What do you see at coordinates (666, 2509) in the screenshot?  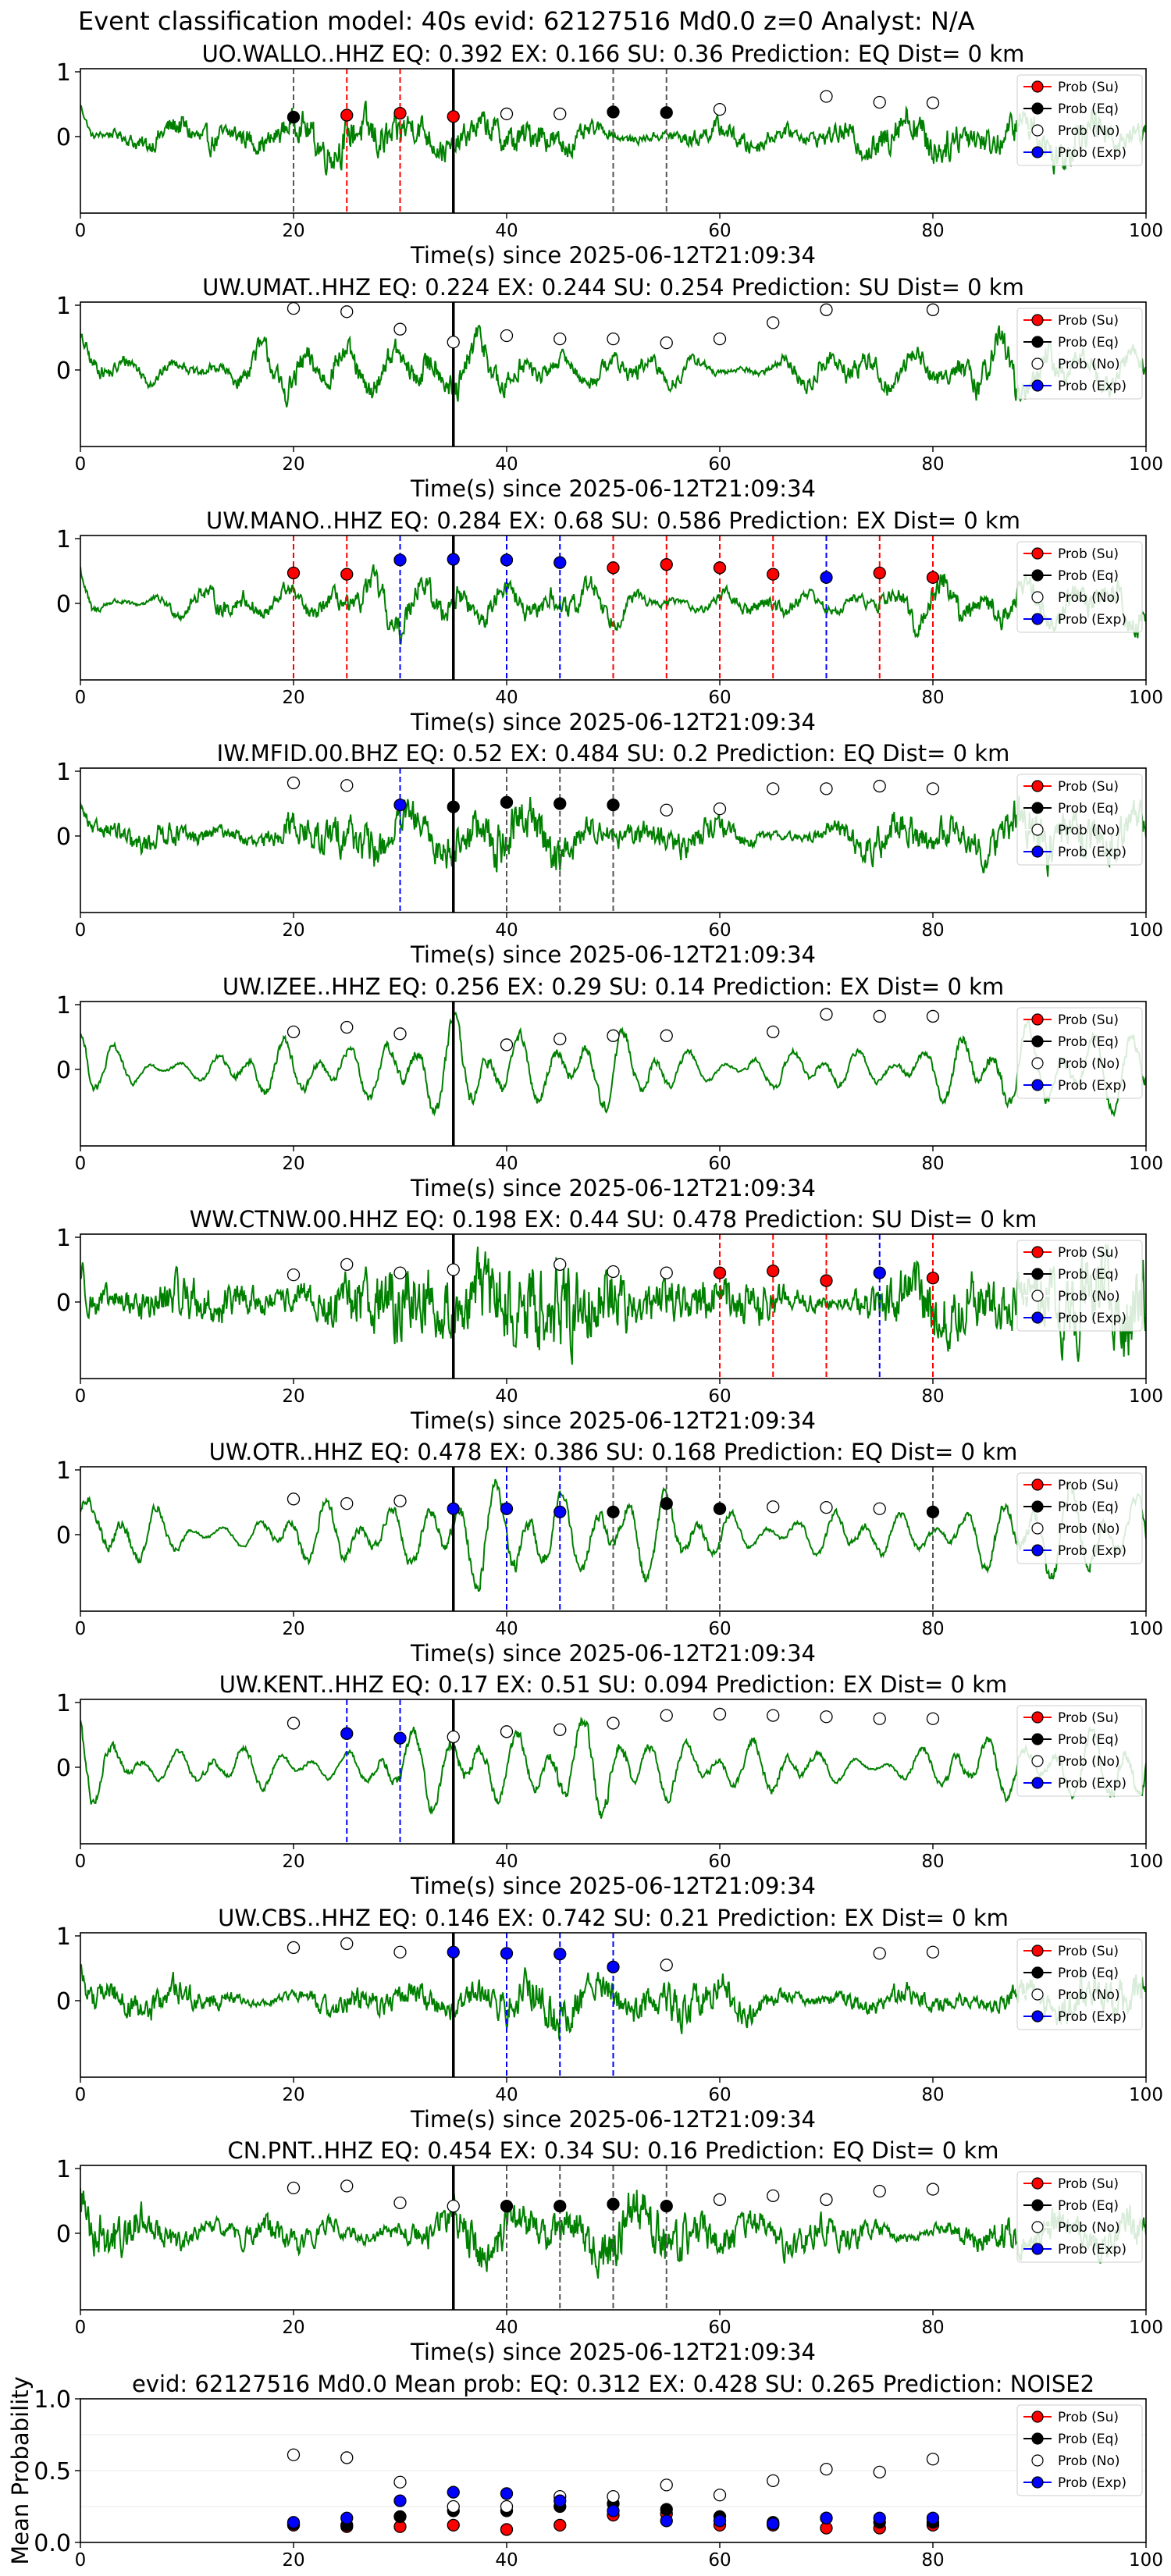 I see `mean-prob-marker-eq` at bounding box center [666, 2509].